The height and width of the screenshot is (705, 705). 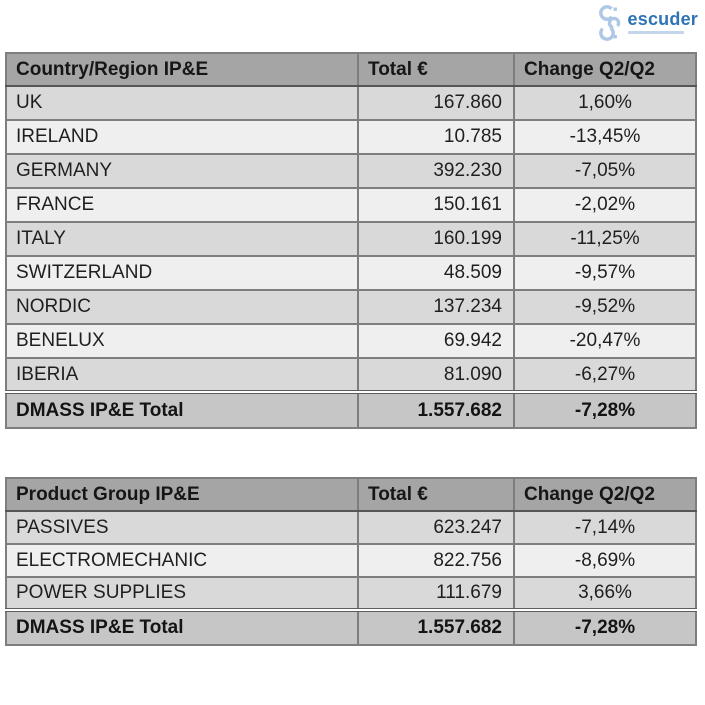 I want to click on change-cell: -20,47%, so click(x=605, y=341).